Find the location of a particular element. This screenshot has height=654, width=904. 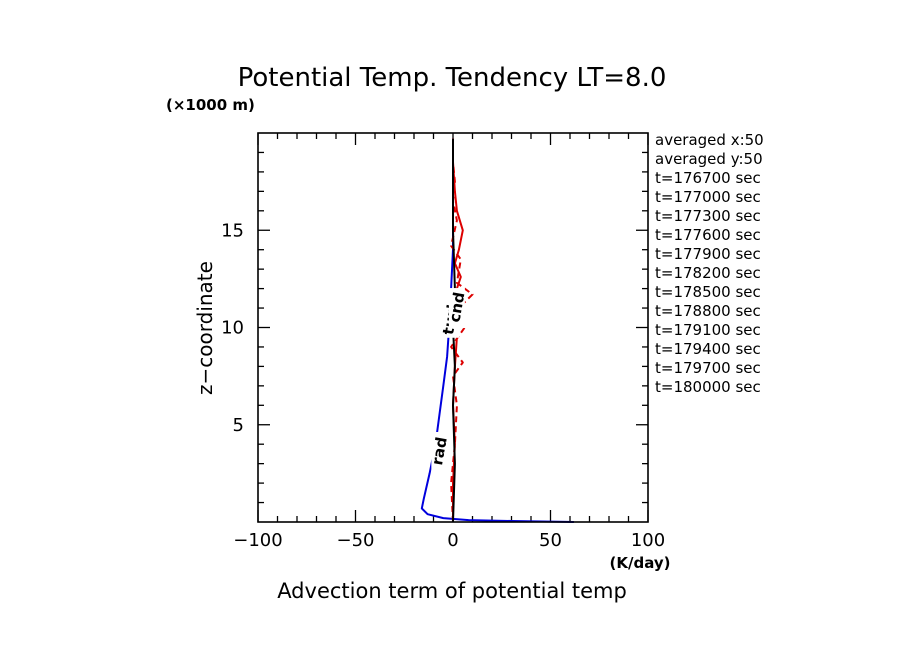

x-tick-label: −50 is located at coordinates (356, 540).